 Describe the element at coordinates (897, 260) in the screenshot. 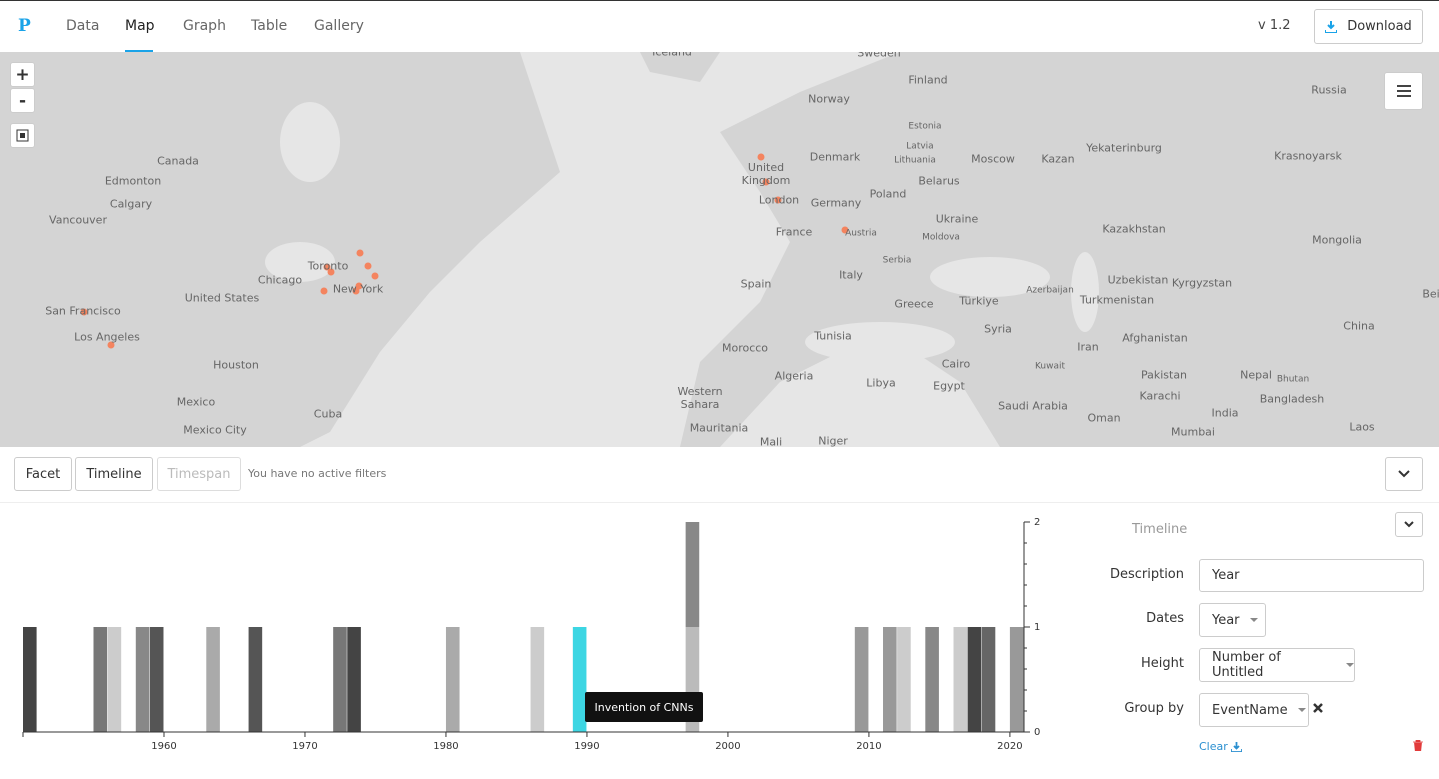

I see `map-label: Serbia` at that location.